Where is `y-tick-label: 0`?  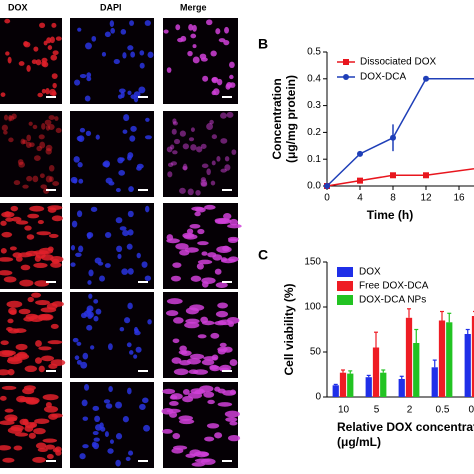
y-tick-label: 0 is located at coordinates (318, 397).